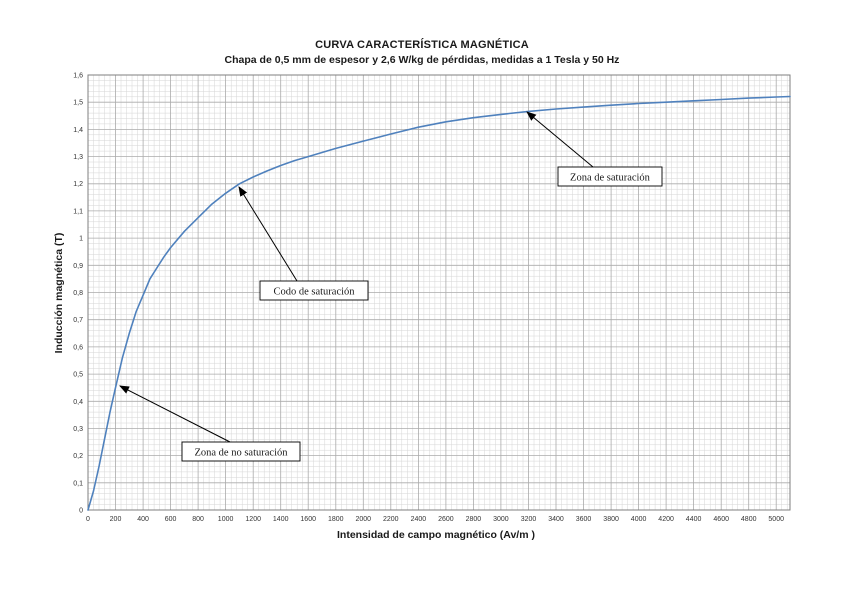 The height and width of the screenshot is (599, 848). What do you see at coordinates (78, 483) in the screenshot?
I see `y-tick-label: 0,1` at bounding box center [78, 483].